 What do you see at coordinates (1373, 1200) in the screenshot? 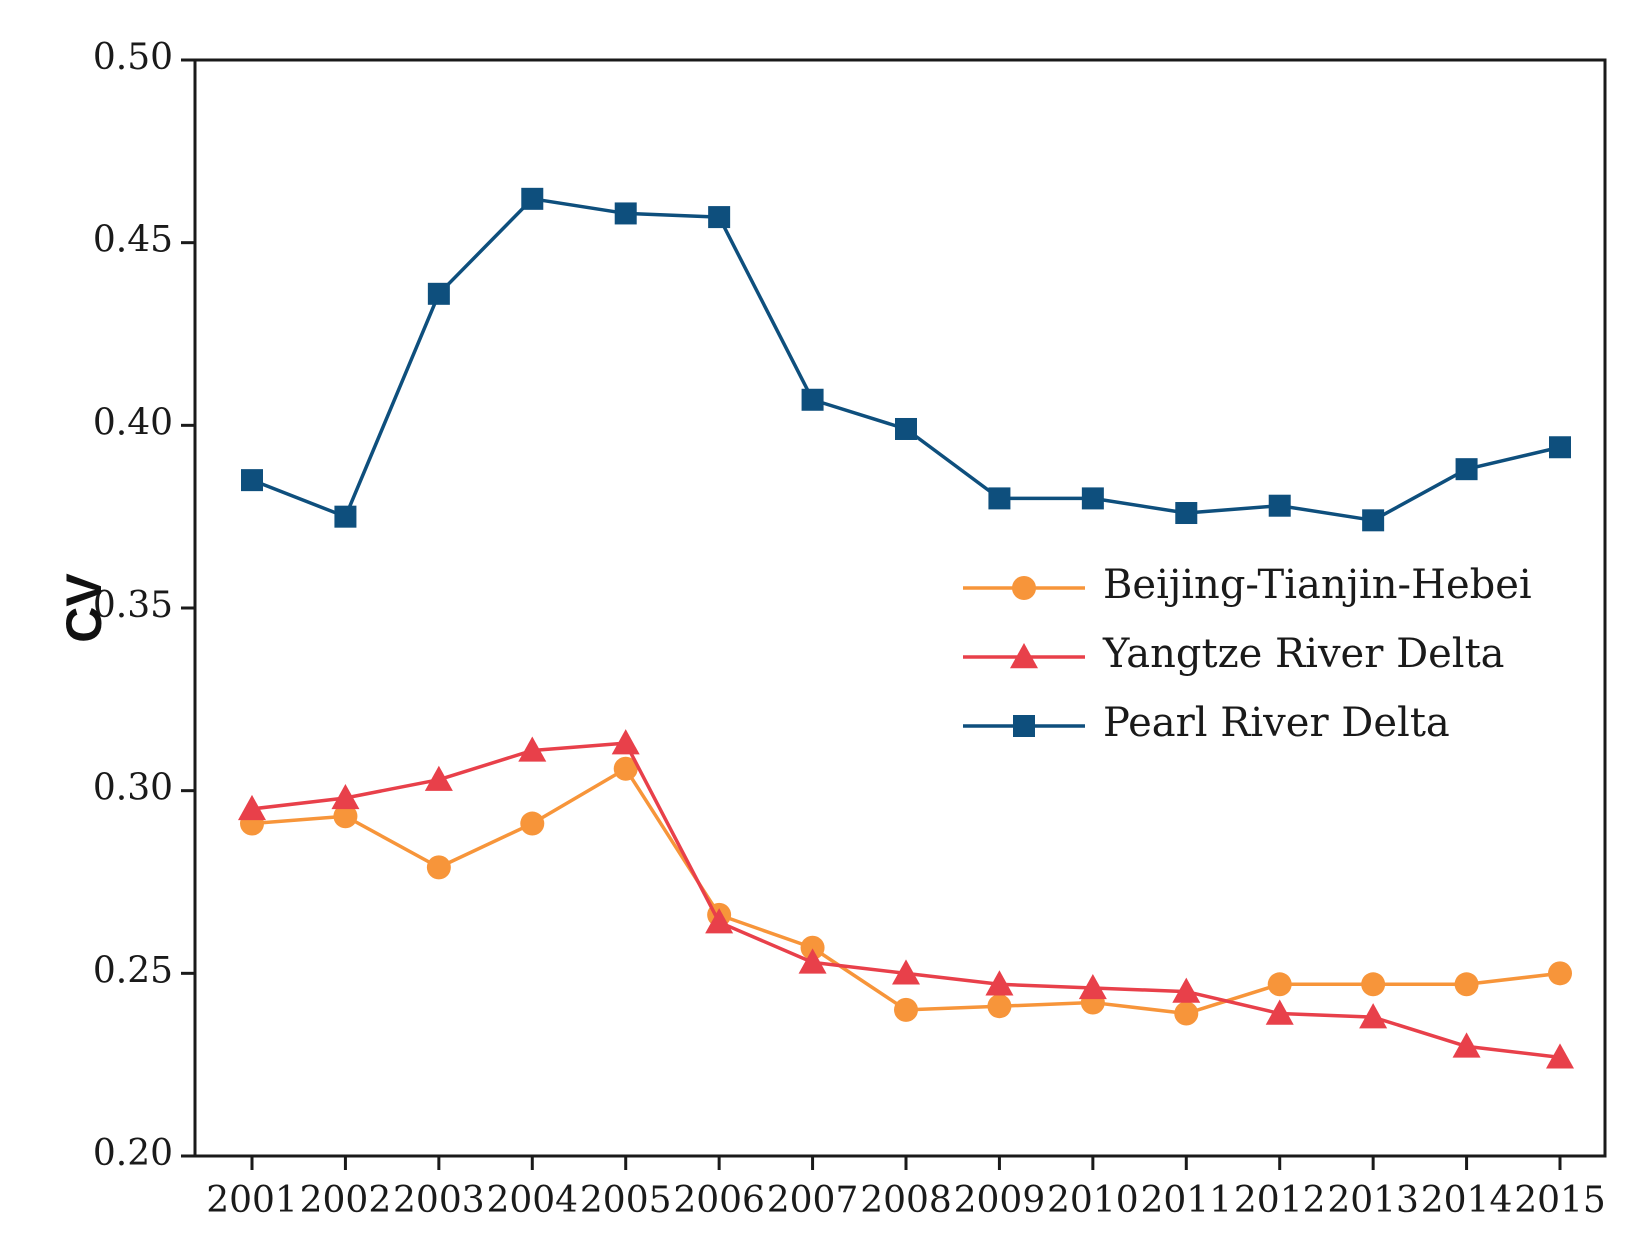
I see `x-tick-label: 2013` at bounding box center [1373, 1200].